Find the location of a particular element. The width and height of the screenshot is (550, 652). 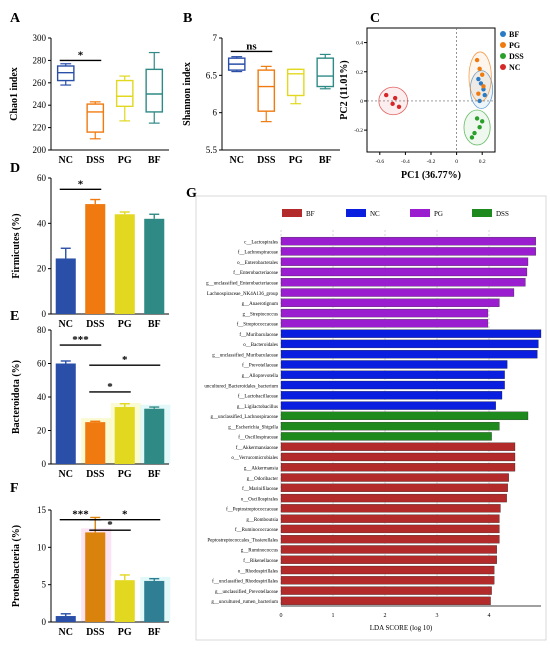

box-plot-a: 200 220 240 260 280 300 Chao1 index NC DSS PG BF * is located at coordinates (89, 99).